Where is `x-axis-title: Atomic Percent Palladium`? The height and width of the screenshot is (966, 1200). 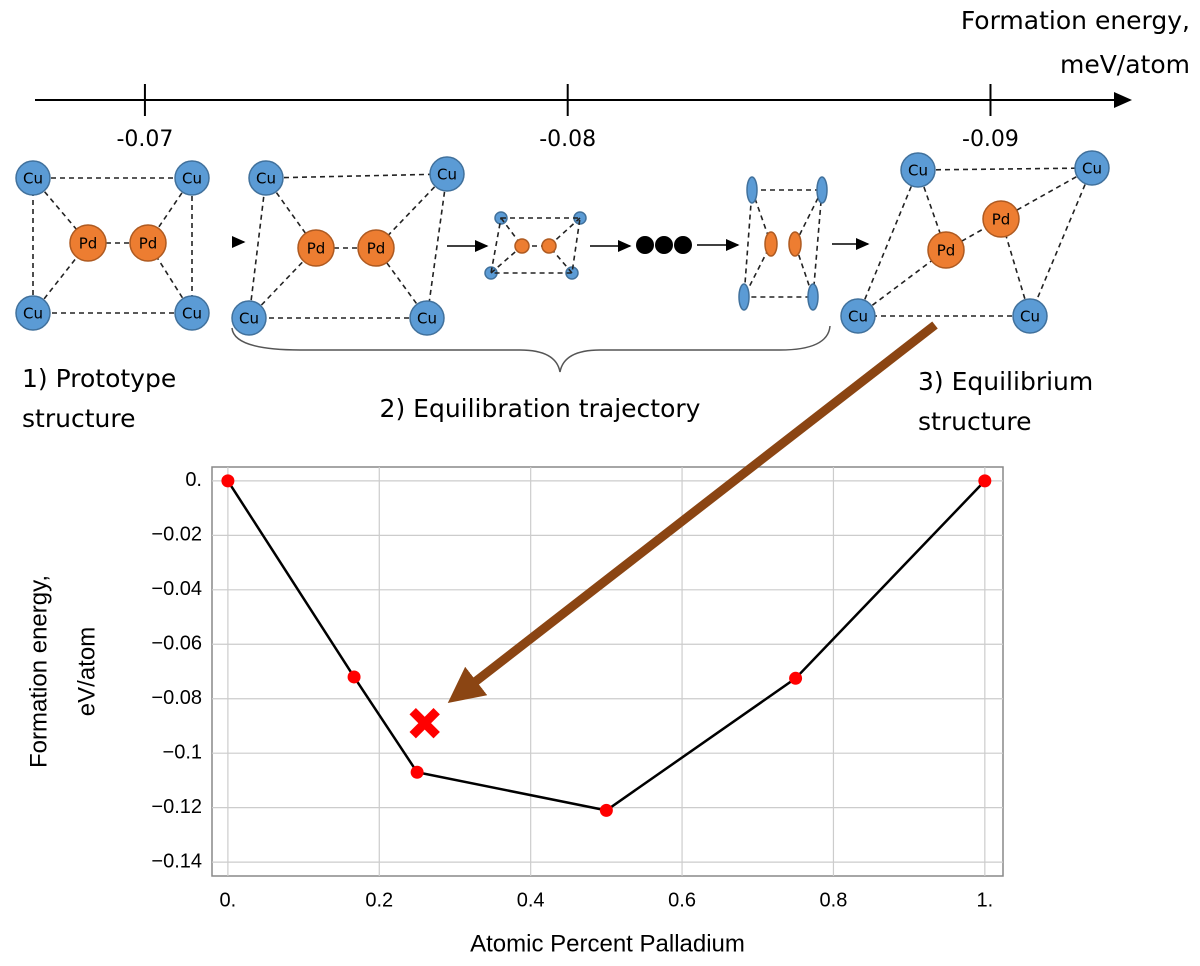 x-axis-title: Atomic Percent Palladium is located at coordinates (607, 943).